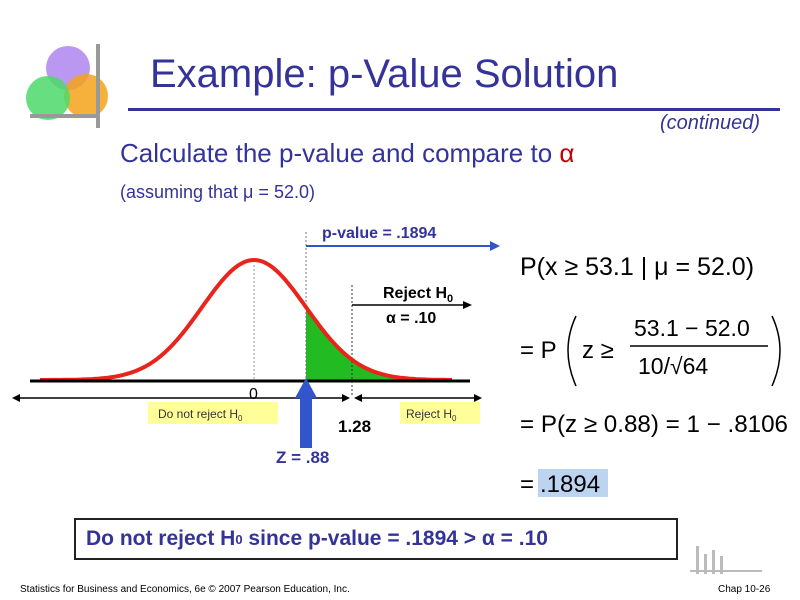  Describe the element at coordinates (65, 116) in the screenshot. I see `decorative-horizontal-bar` at that location.